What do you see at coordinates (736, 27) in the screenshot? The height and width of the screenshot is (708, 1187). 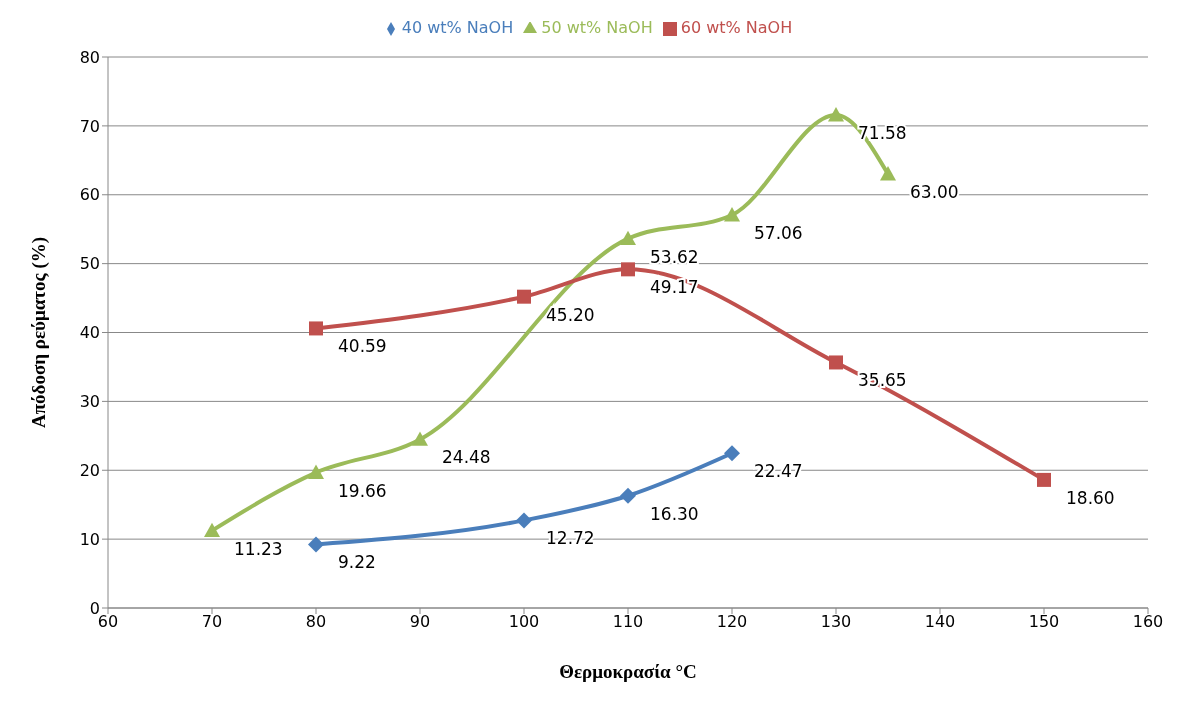 I see `legend-label: 60 wt% NaOH` at bounding box center [736, 27].